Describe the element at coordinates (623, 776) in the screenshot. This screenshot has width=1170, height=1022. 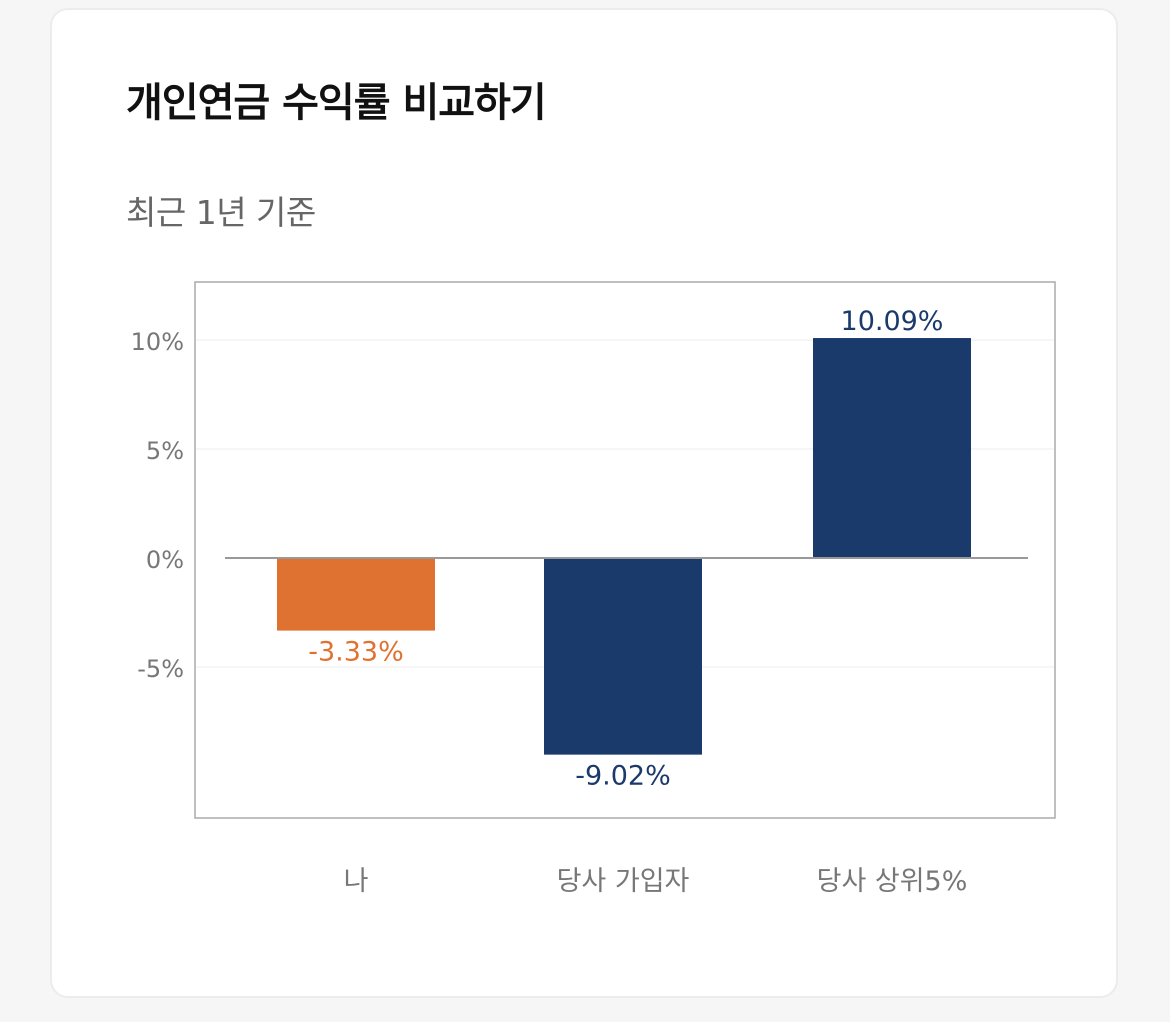
I see `value-label: -9.02%` at that location.